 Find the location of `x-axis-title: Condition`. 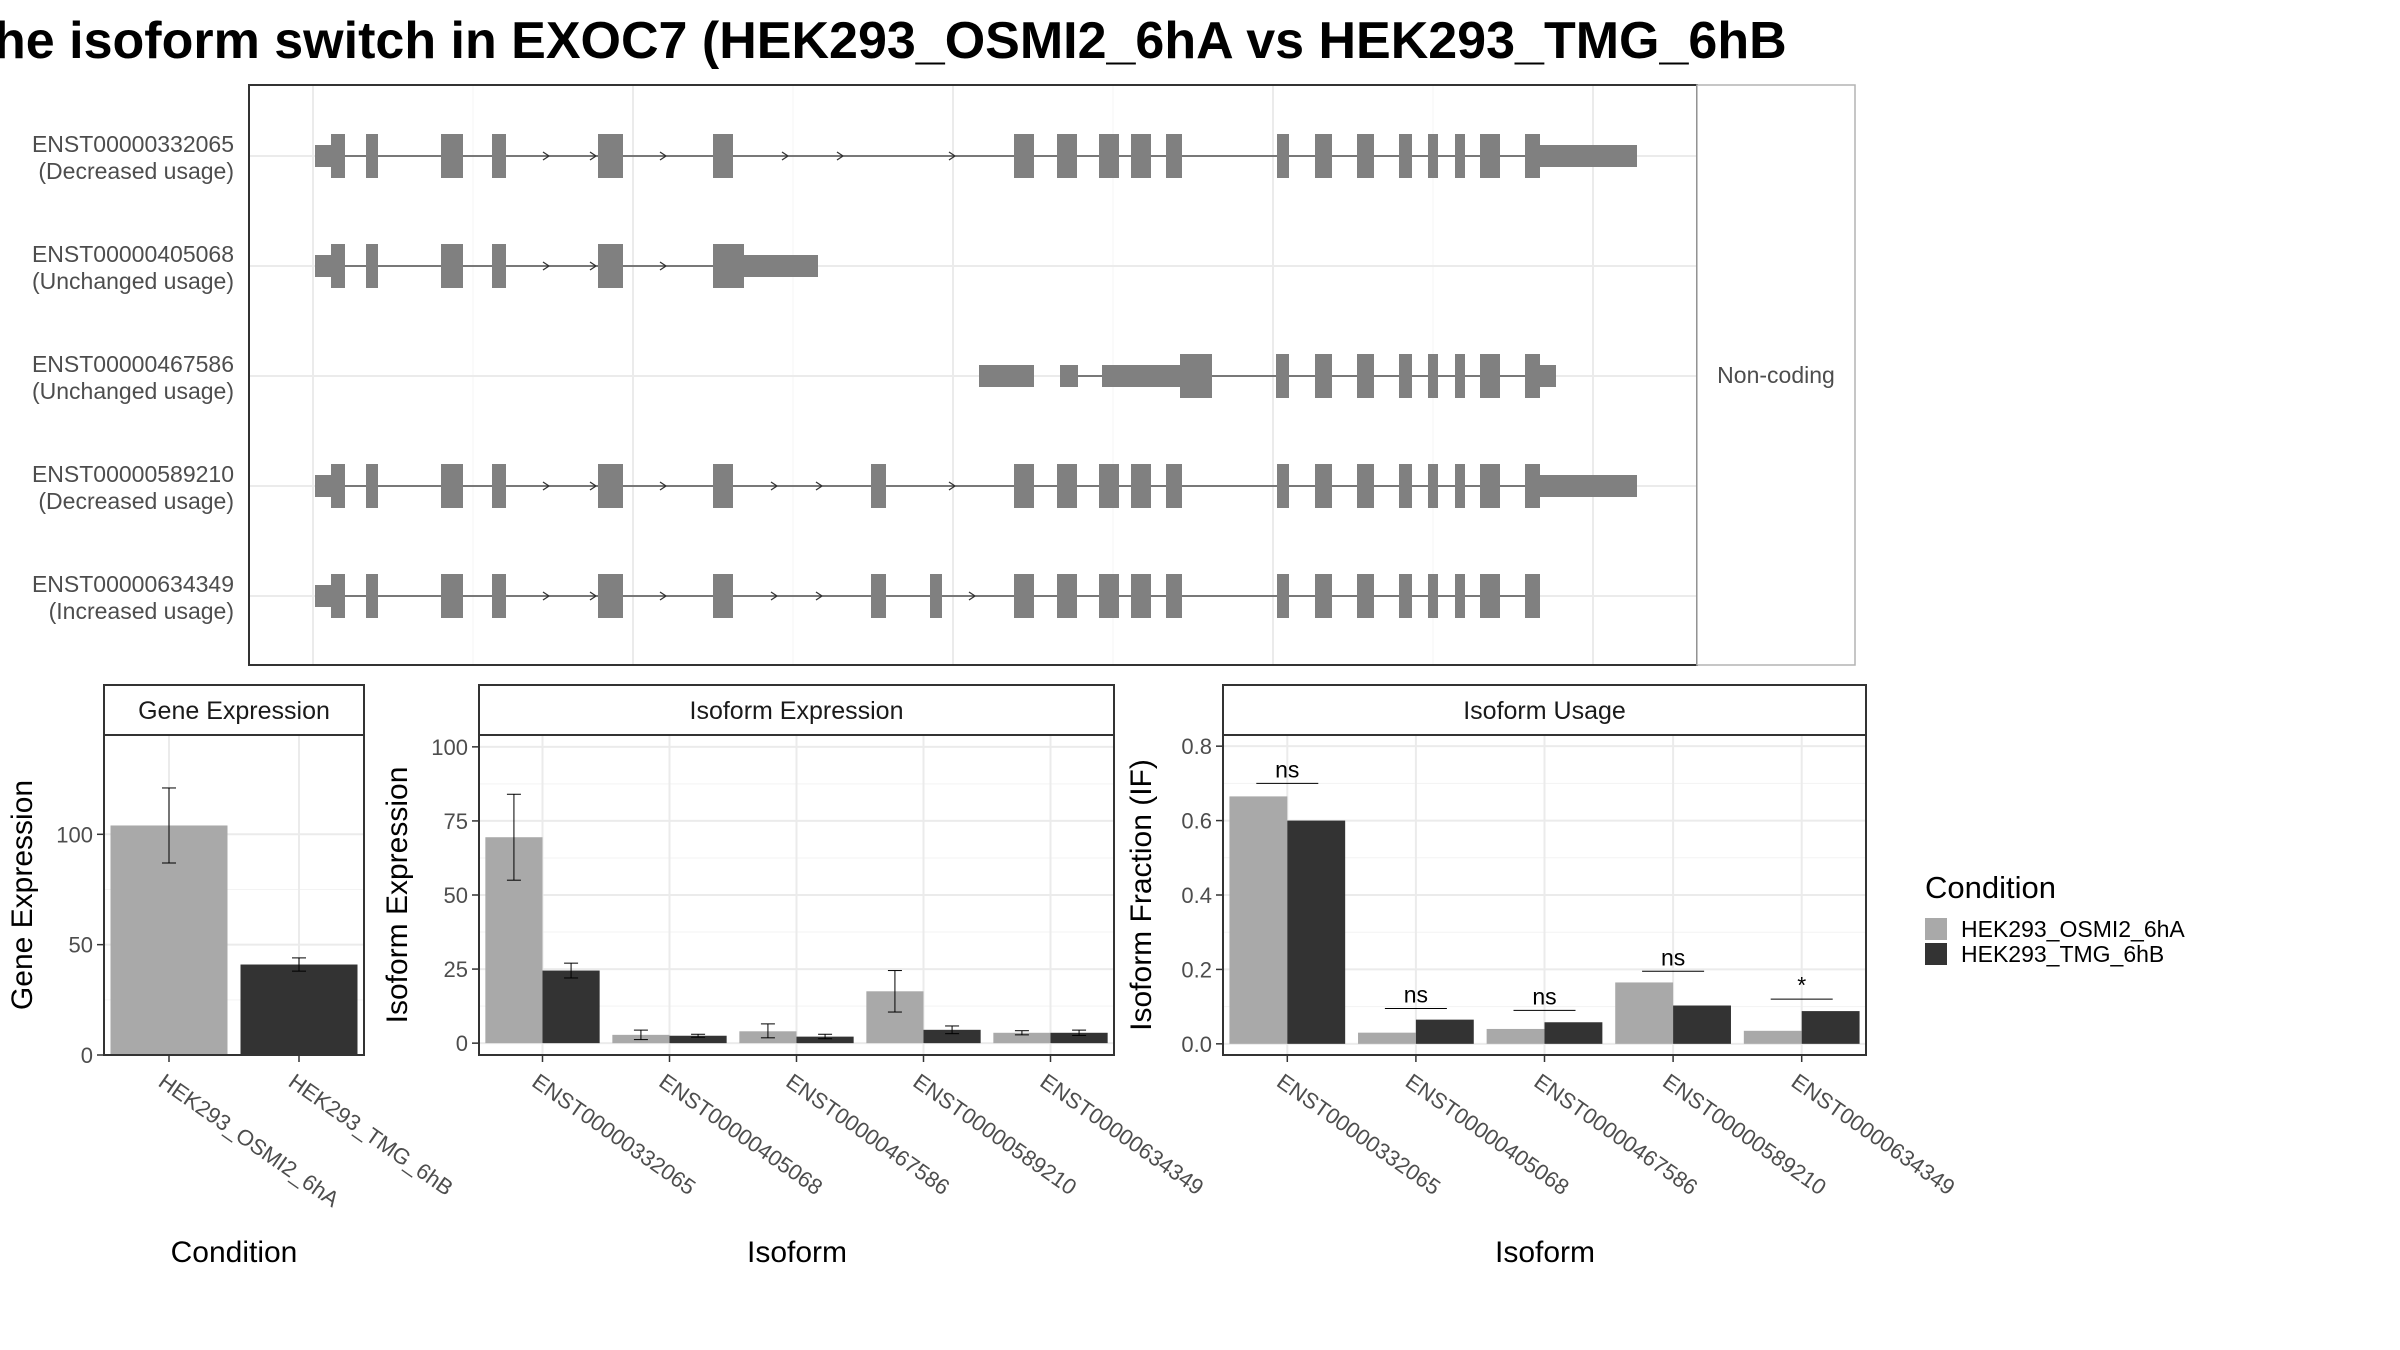

x-axis-title: Condition is located at coordinates (234, 1252).